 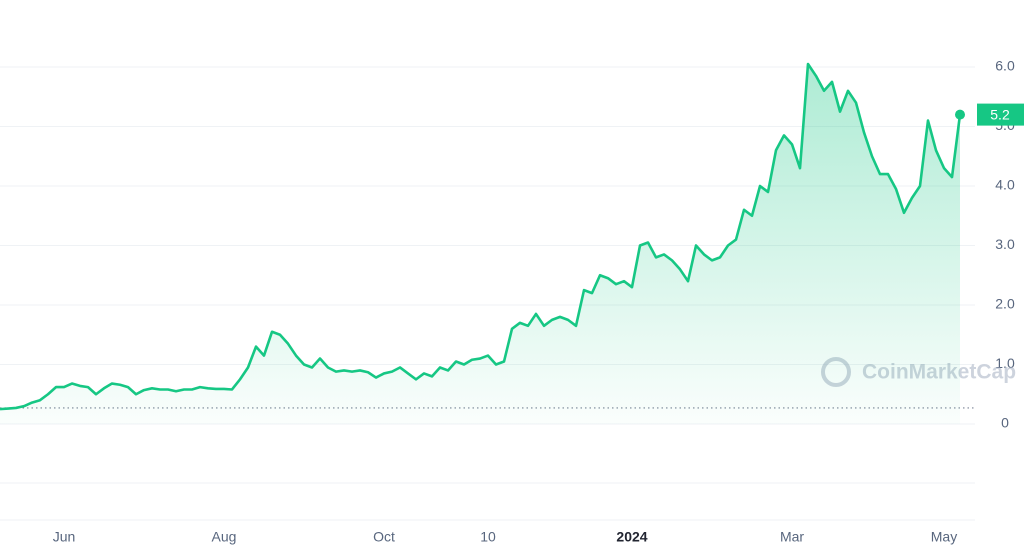 What do you see at coordinates (1005, 185) in the screenshot?
I see `y-tick-label: 4.0` at bounding box center [1005, 185].